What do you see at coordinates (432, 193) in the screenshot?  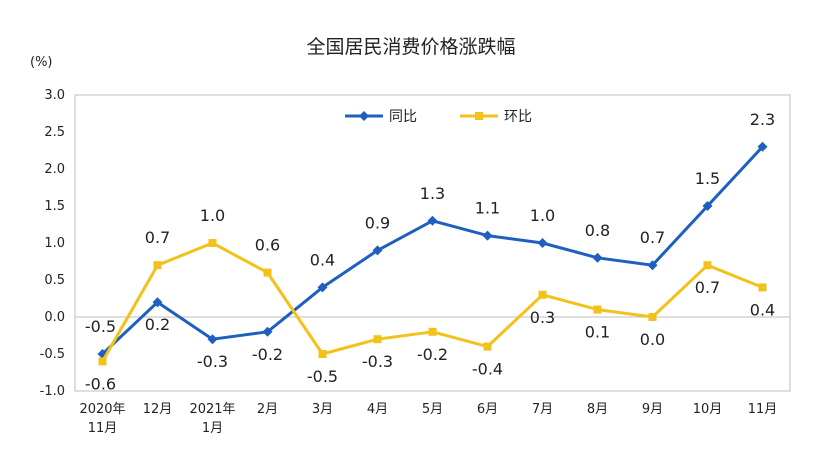 I see `data-label: 1.3` at bounding box center [432, 193].